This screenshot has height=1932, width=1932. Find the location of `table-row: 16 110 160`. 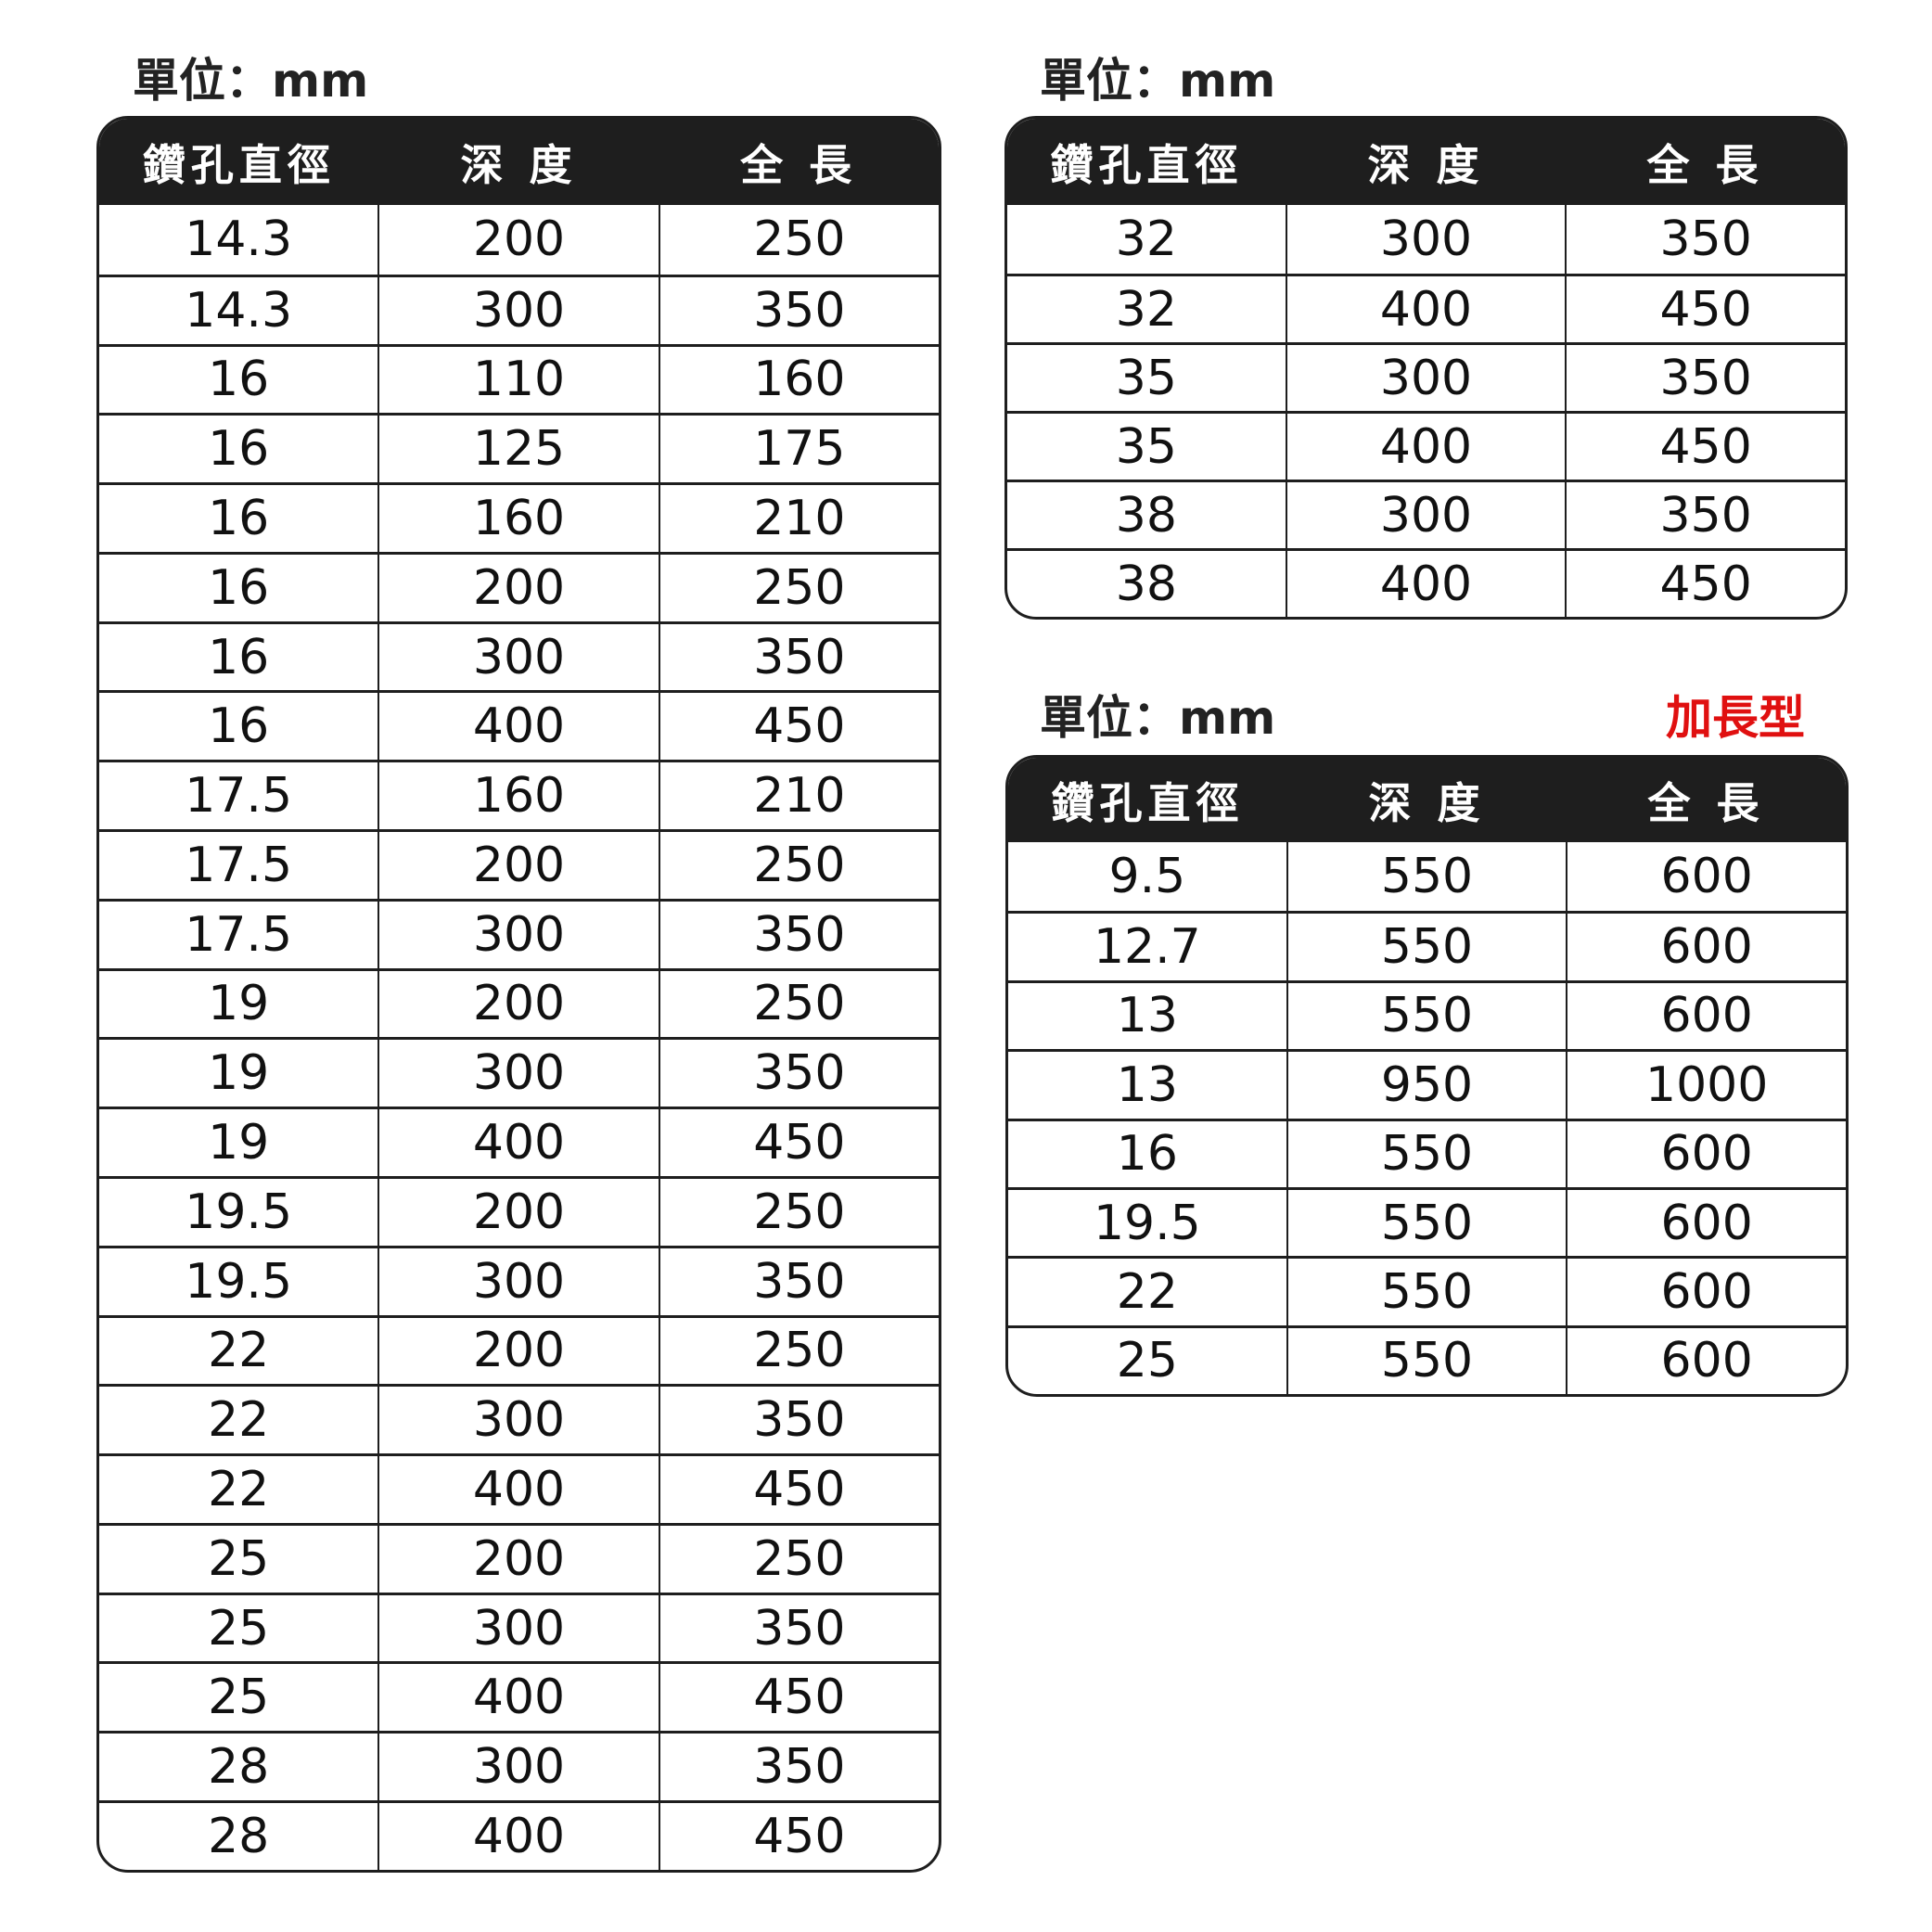

table-row: 16 110 160 is located at coordinates (519, 378).